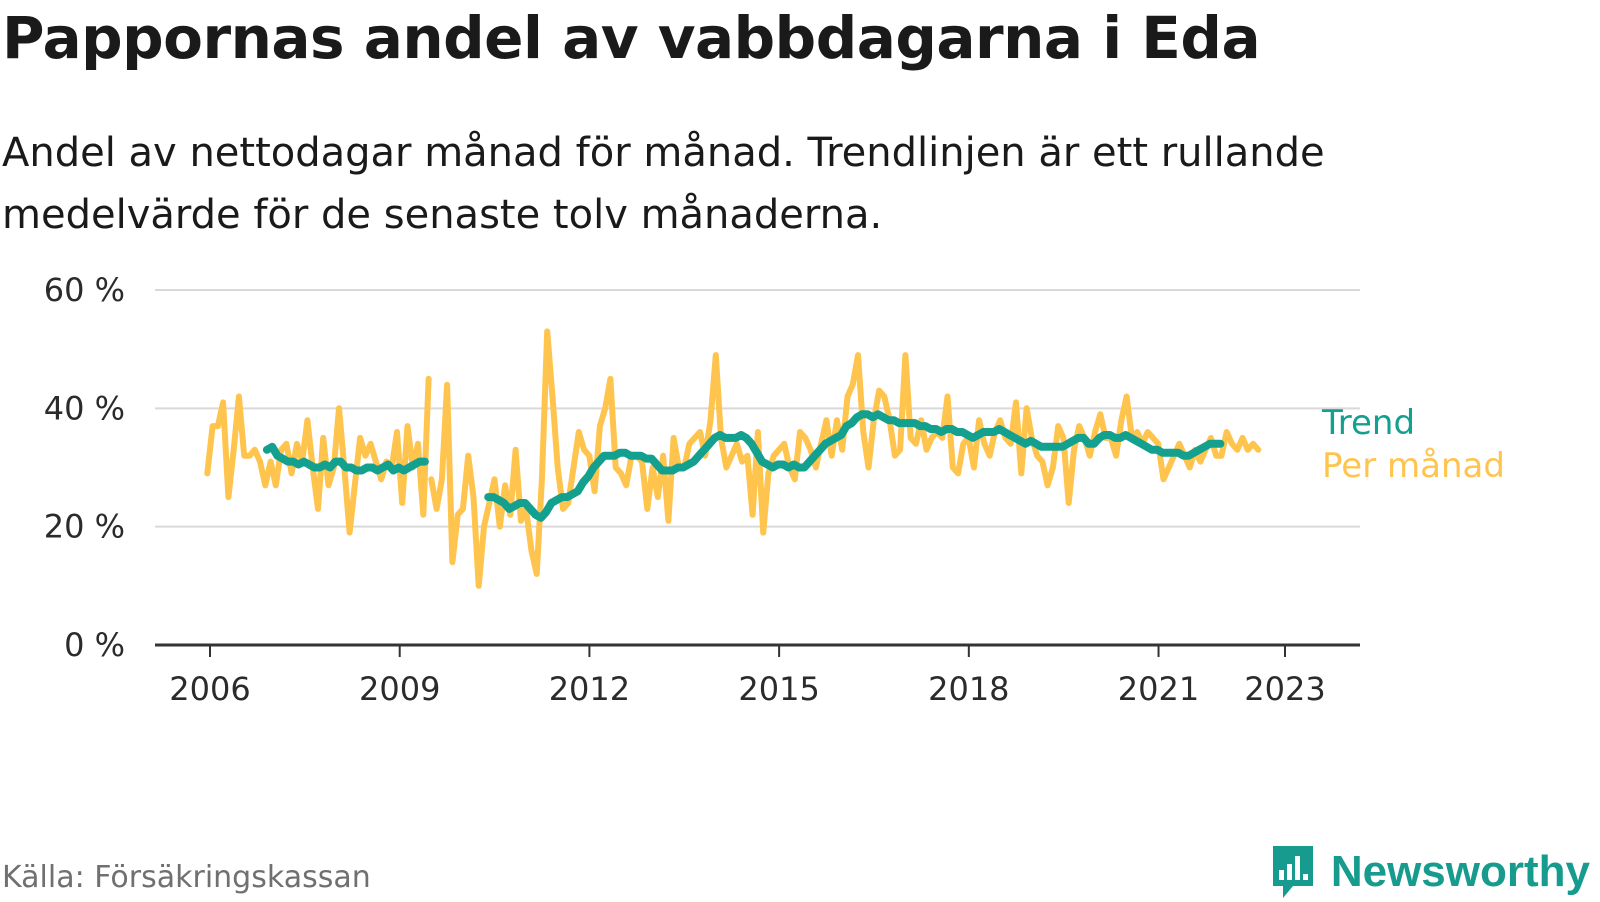  What do you see at coordinates (1413, 466) in the screenshot?
I see `legend-monthly-label: Per månad` at bounding box center [1413, 466].